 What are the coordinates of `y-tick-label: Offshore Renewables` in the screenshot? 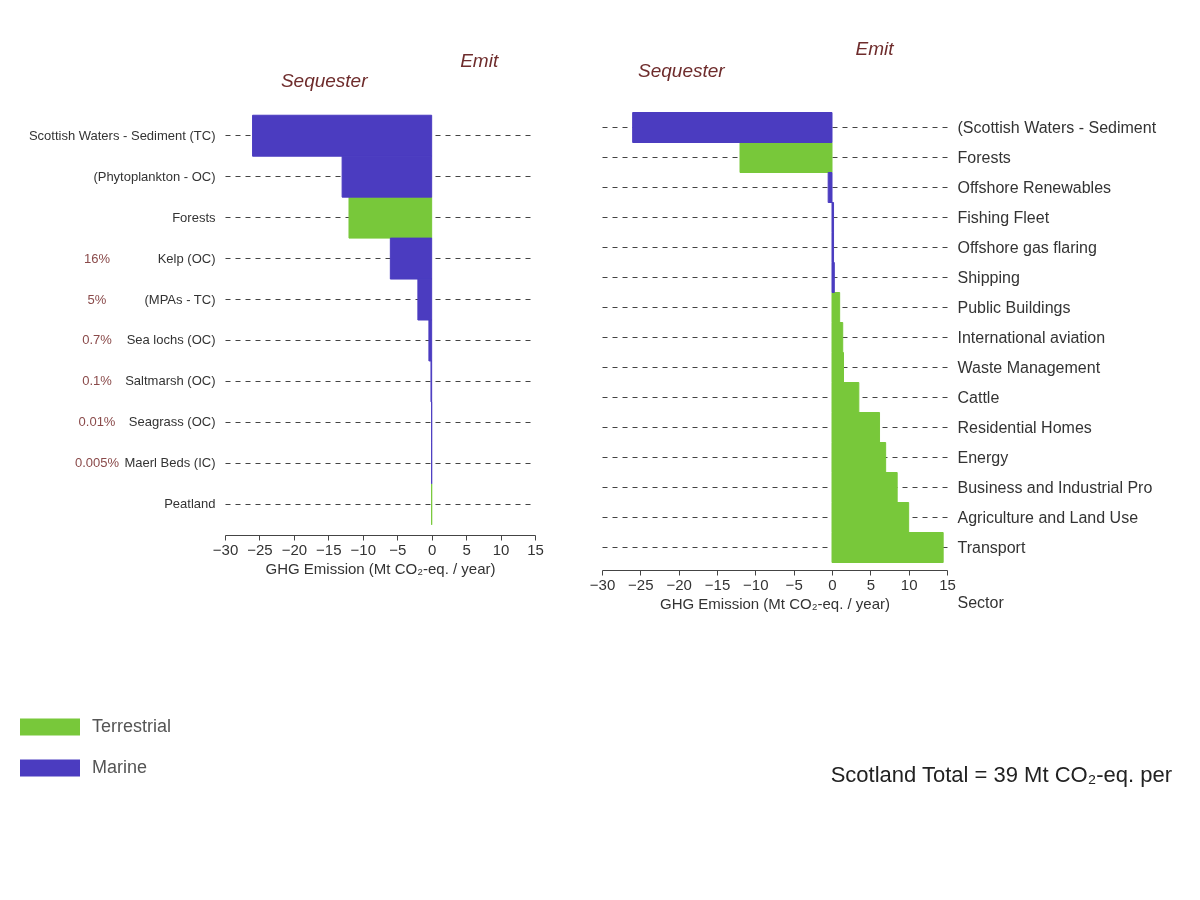 It's located at (1034, 187).